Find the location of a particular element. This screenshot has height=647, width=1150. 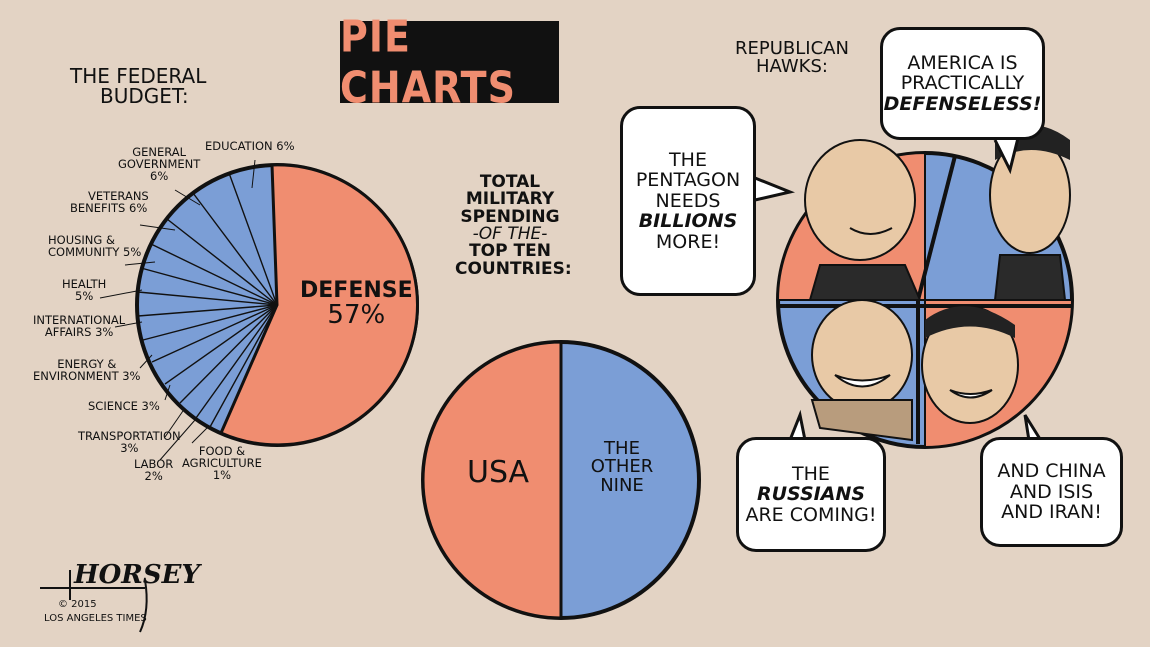

signature-copyright: © 2015 is located at coordinates (77, 604).